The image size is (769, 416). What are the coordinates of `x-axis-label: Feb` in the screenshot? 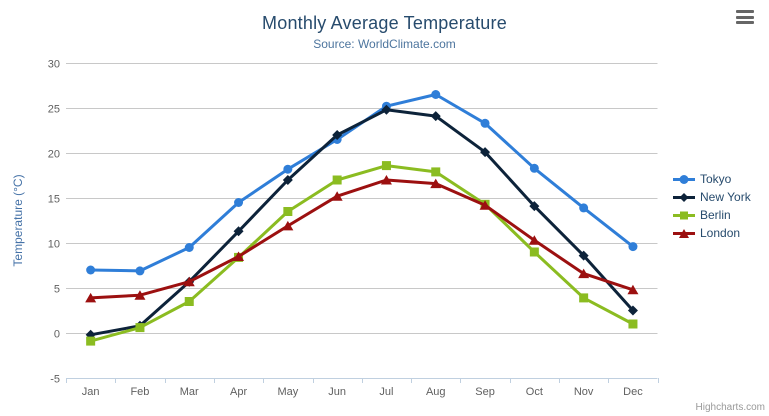 It's located at (139, 392).